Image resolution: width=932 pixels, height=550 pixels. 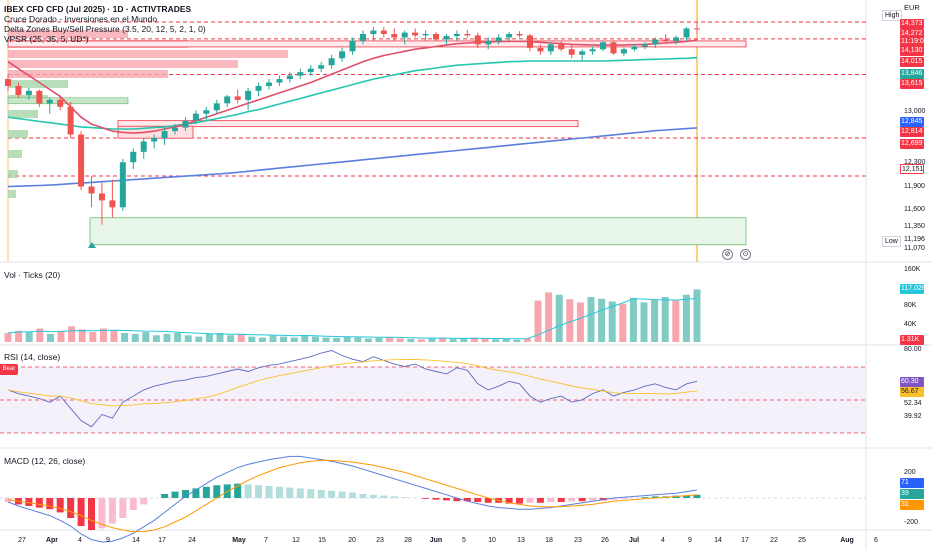 I want to click on macd-last-tag: 31, so click(x=912, y=505).